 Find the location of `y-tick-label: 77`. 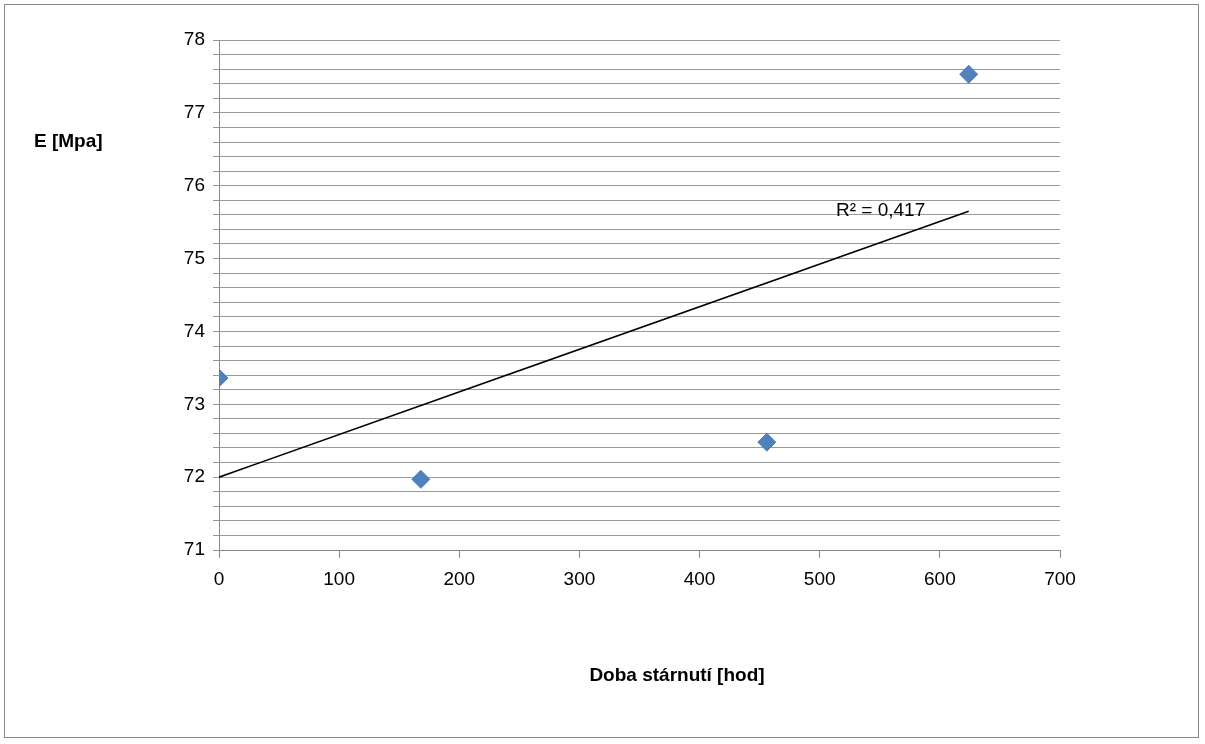

y-tick-label: 77 is located at coordinates (194, 112).